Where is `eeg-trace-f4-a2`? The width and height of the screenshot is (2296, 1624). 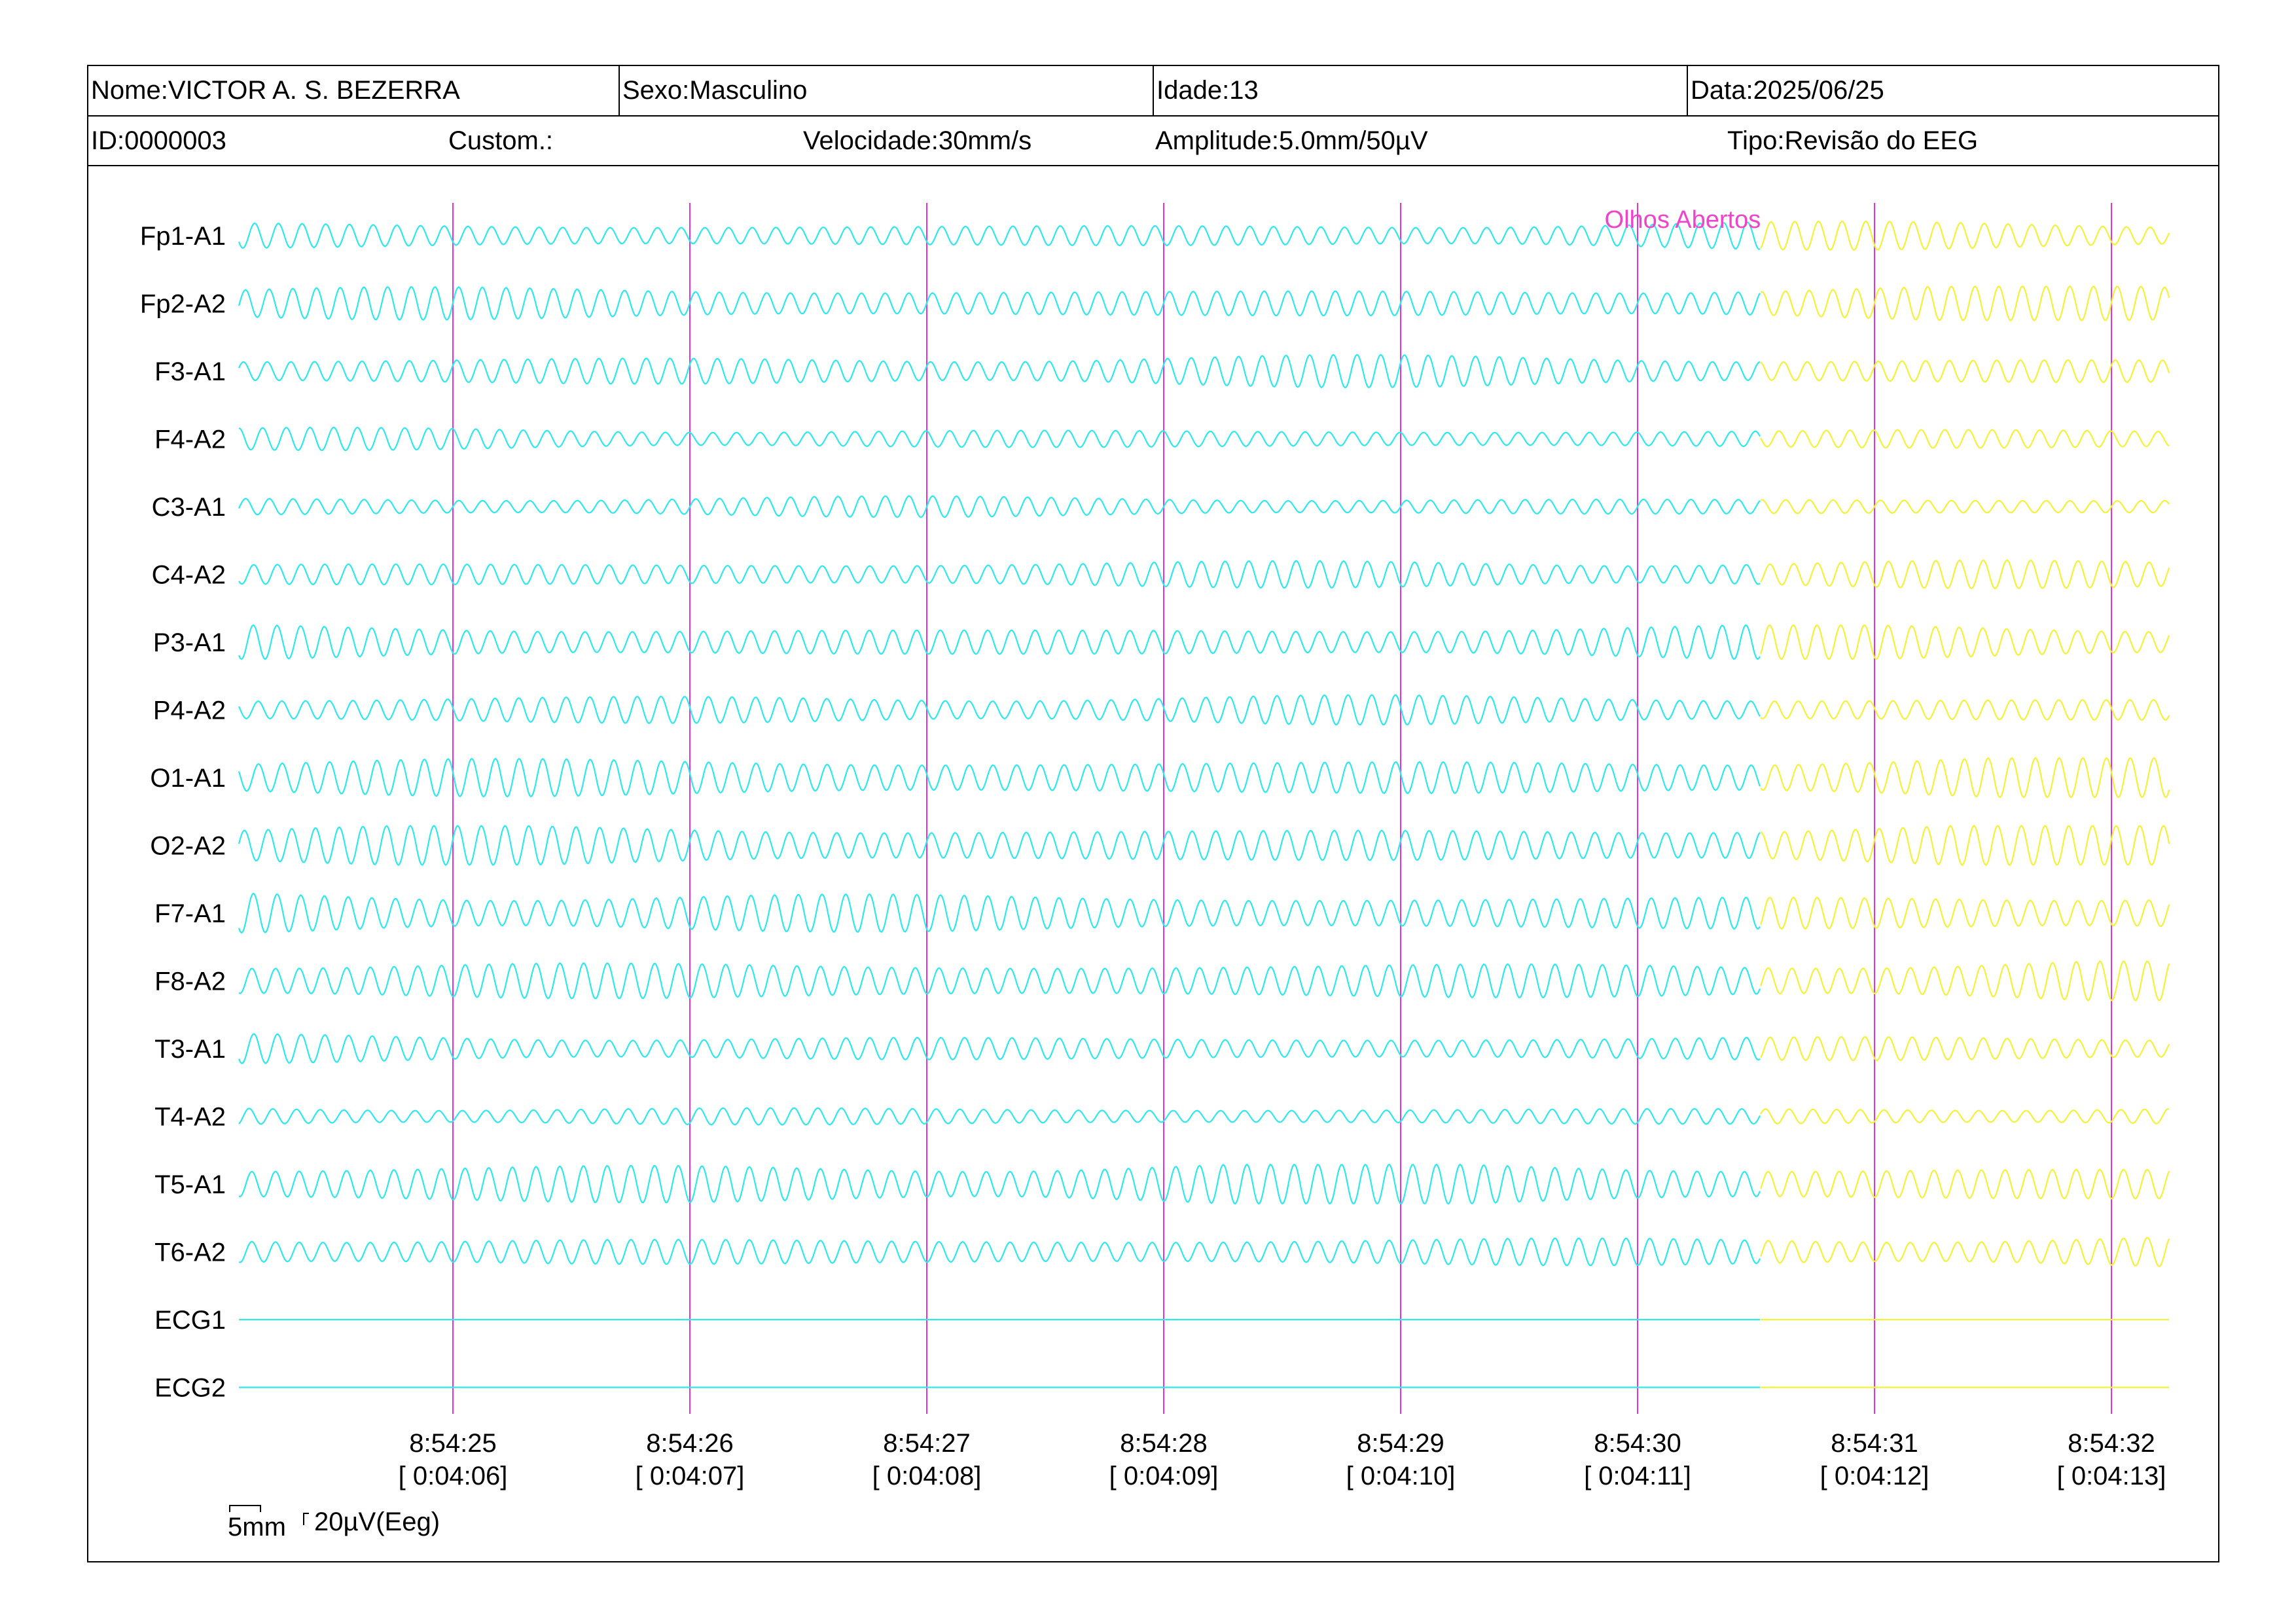
eeg-trace-f4-a2 is located at coordinates (999, 439).